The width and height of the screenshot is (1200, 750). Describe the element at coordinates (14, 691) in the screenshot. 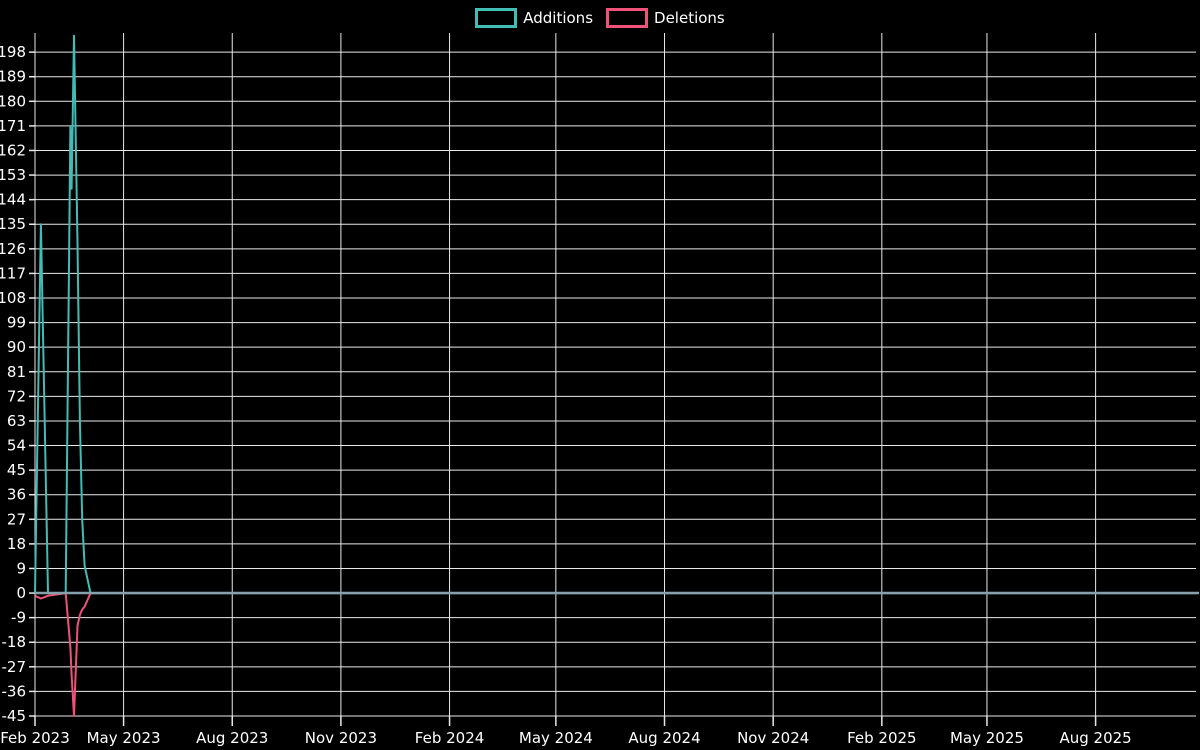

I see `y-tick-label: -36` at that location.